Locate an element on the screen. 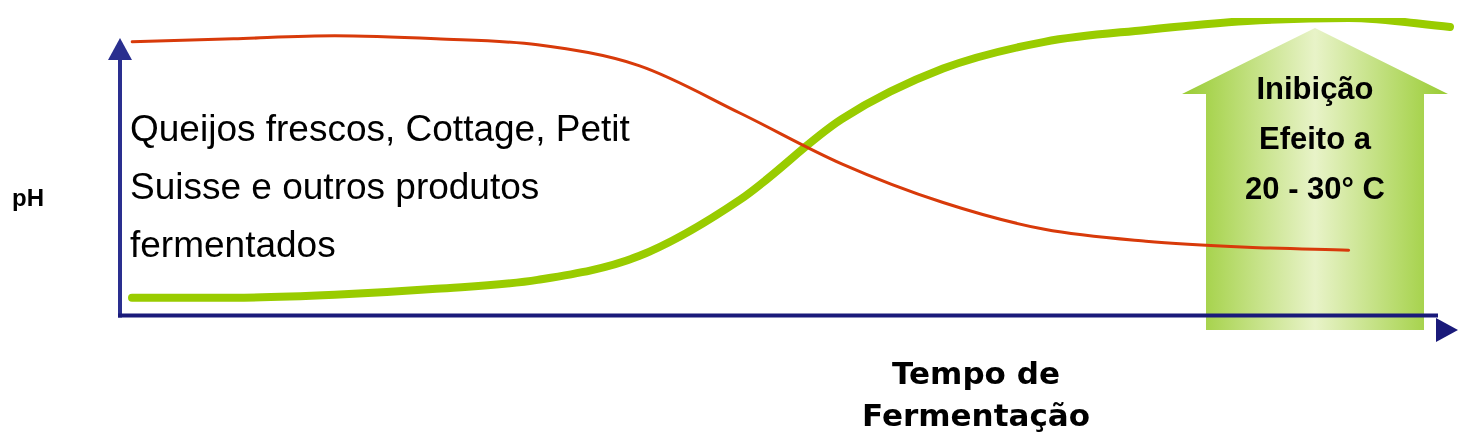 The width and height of the screenshot is (1462, 442). annotation: Inibição Efeito a 20 - 30° C is located at coordinates (1315, 139).